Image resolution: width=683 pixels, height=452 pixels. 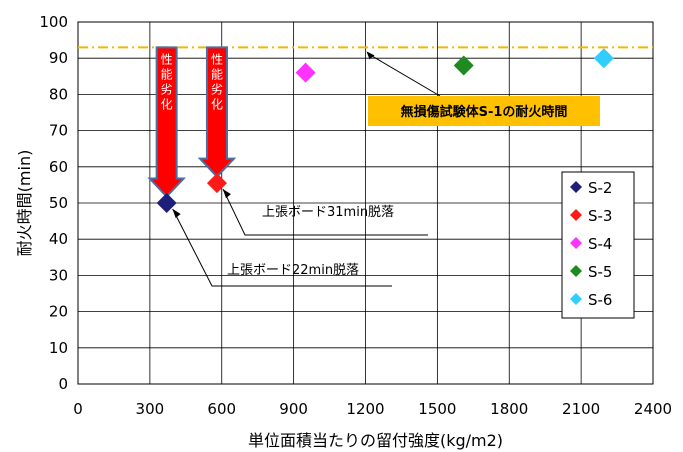 I want to click on degradation-arrows: 性能劣化 性能劣化, so click(x=192, y=122).